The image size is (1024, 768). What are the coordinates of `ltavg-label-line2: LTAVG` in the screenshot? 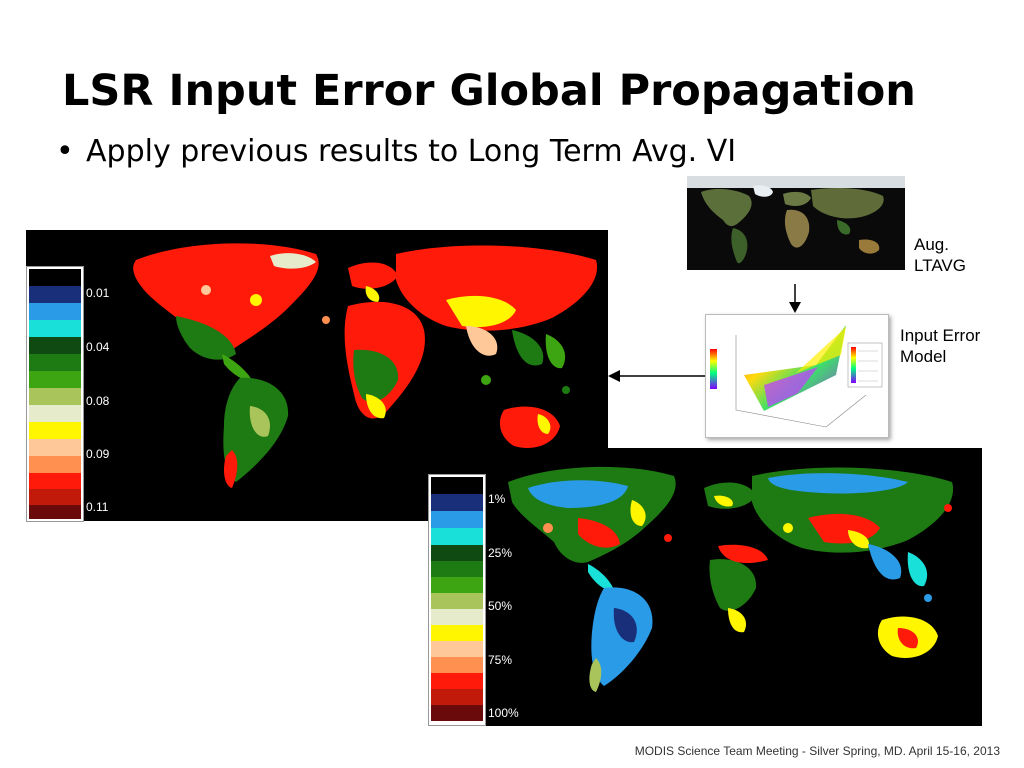 It's located at (940, 265).